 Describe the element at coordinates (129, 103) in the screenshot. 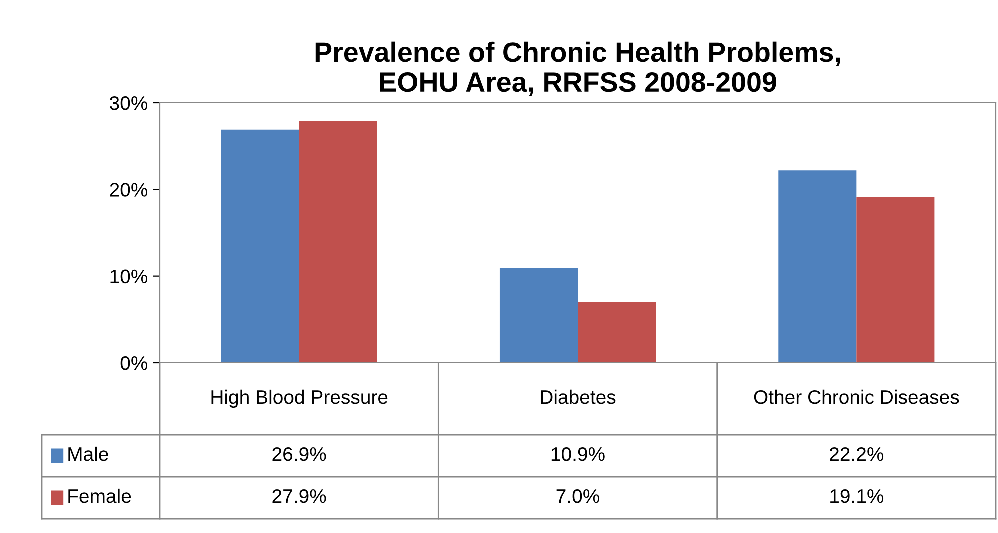

I see `y-tick-label: 30%` at that location.